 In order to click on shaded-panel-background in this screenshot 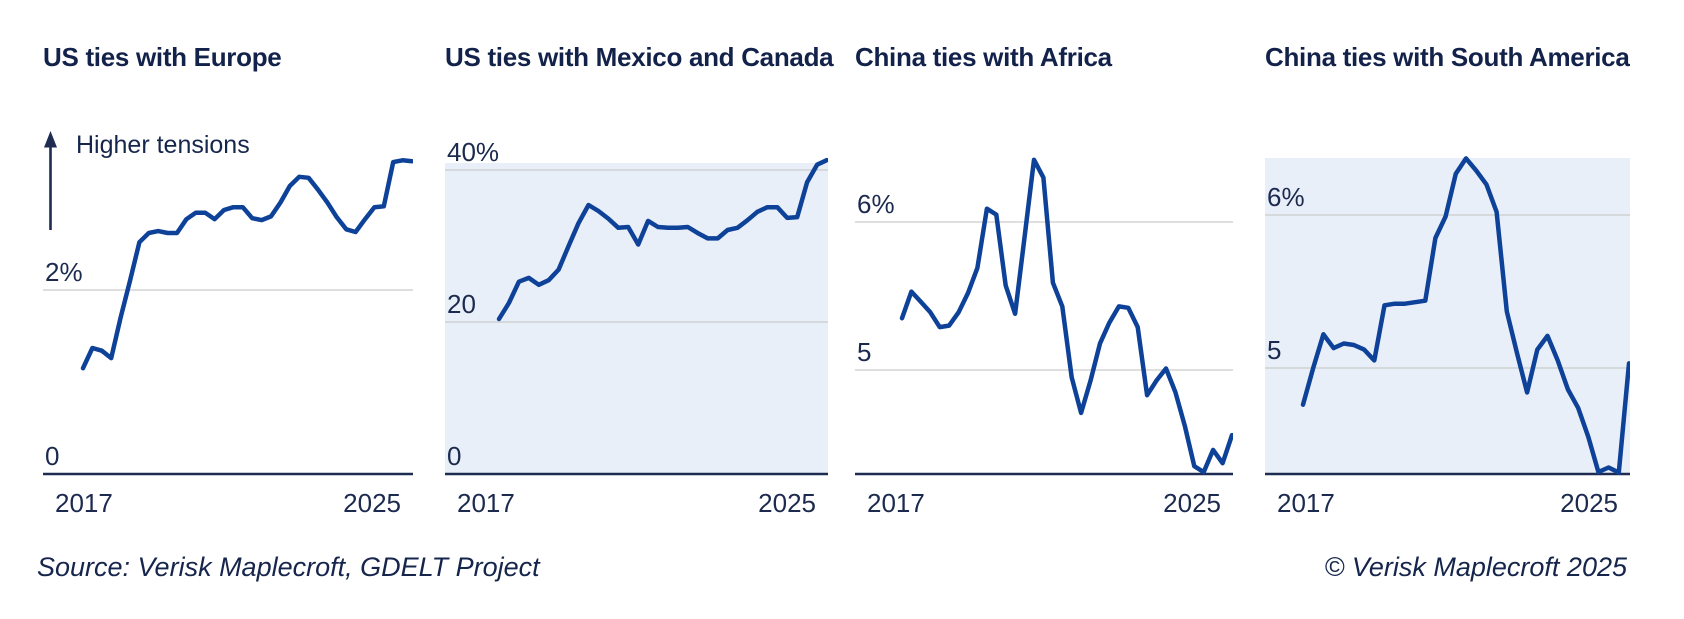, I will do `click(636, 318)`.